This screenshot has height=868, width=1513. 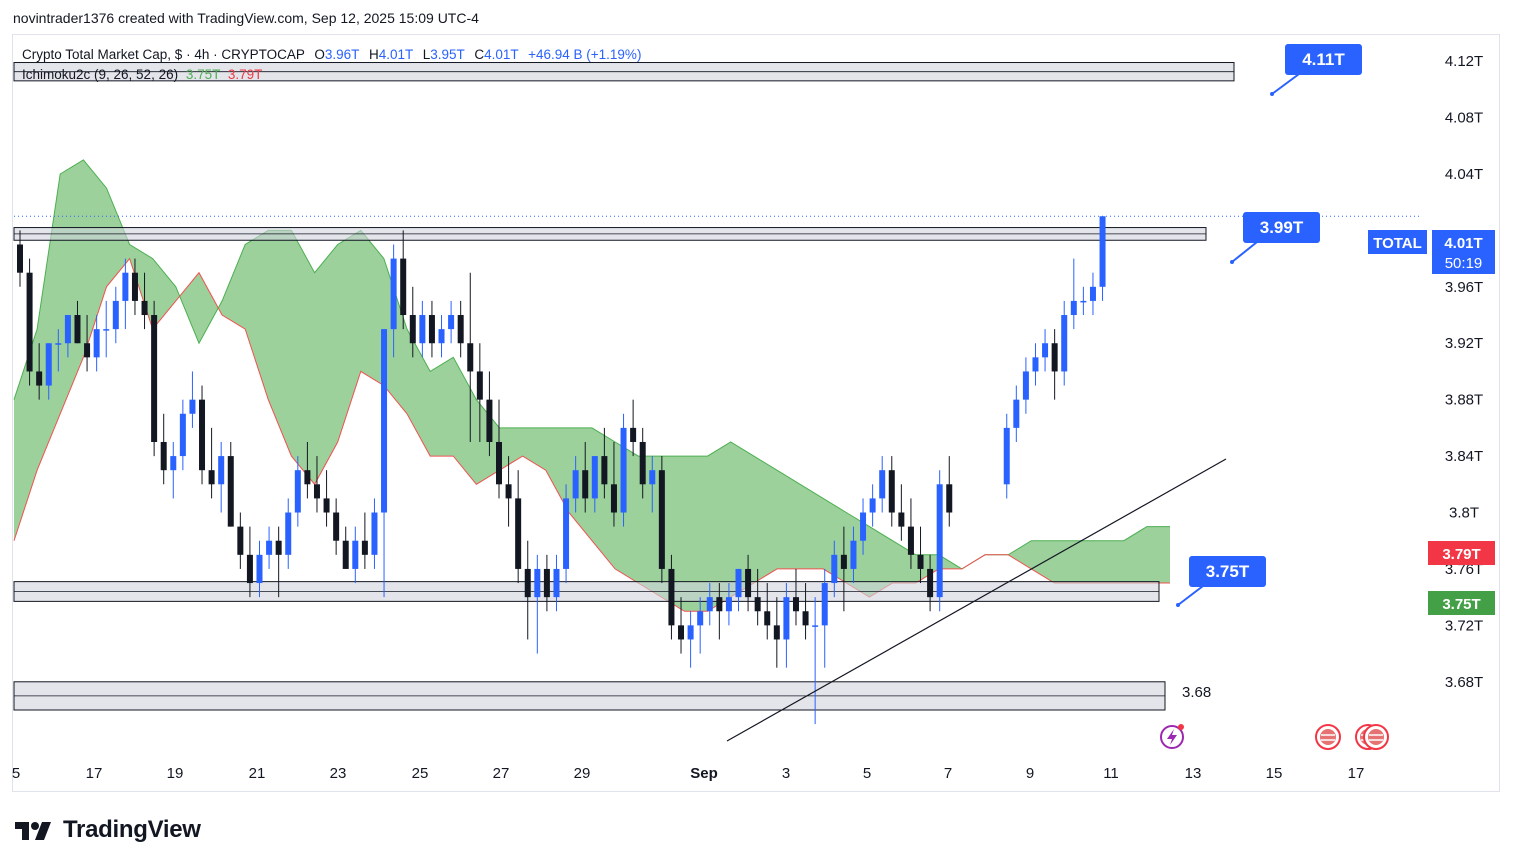 What do you see at coordinates (108, 830) in the screenshot?
I see `tradingview-footer: TradingView` at bounding box center [108, 830].